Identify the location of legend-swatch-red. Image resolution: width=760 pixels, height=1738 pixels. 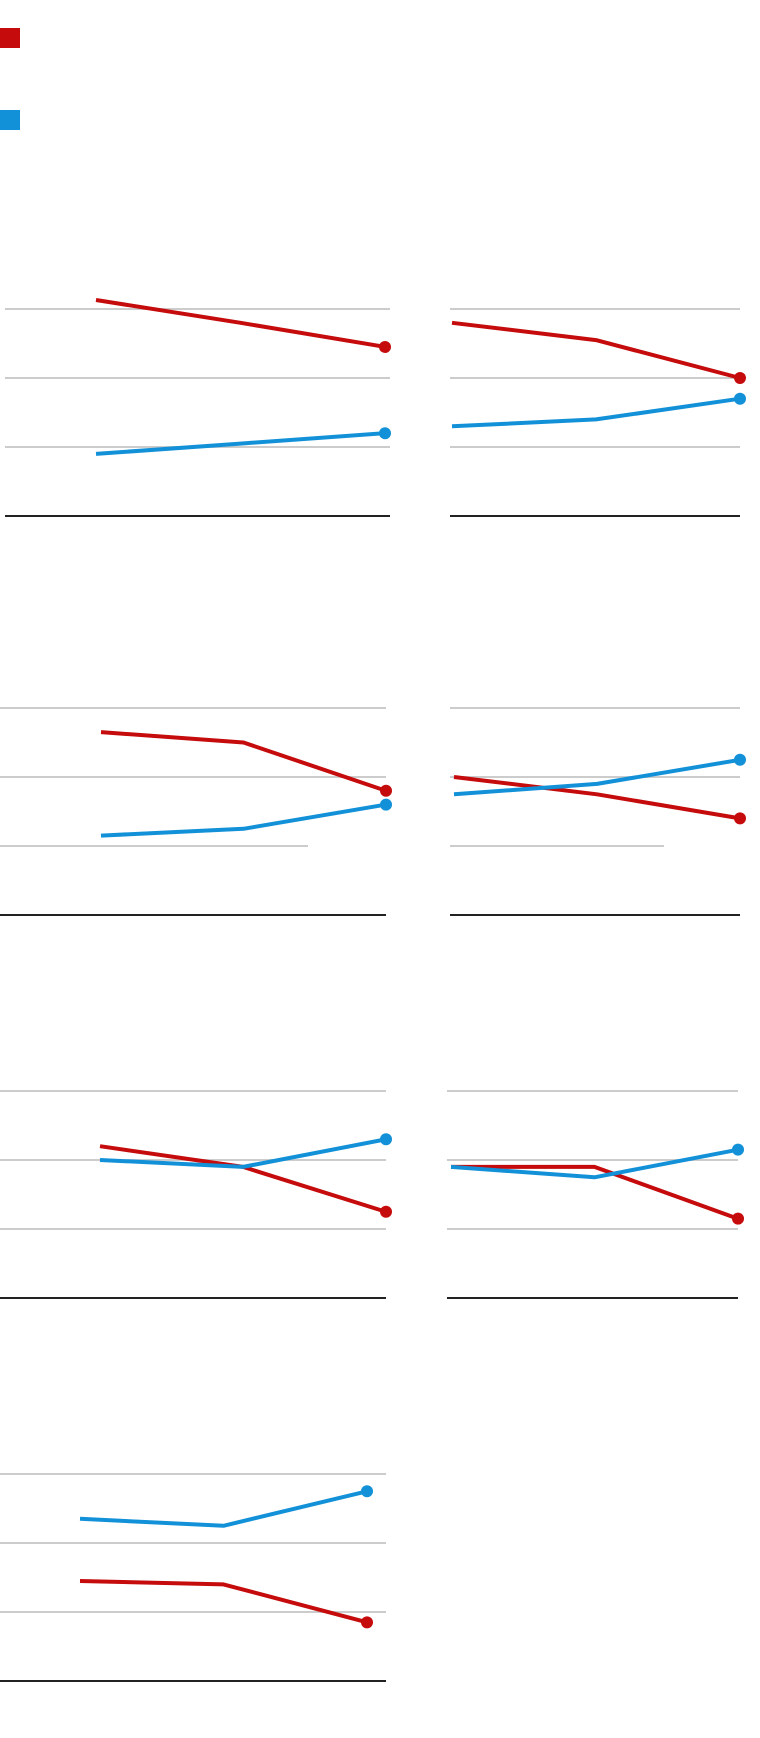
(10, 38).